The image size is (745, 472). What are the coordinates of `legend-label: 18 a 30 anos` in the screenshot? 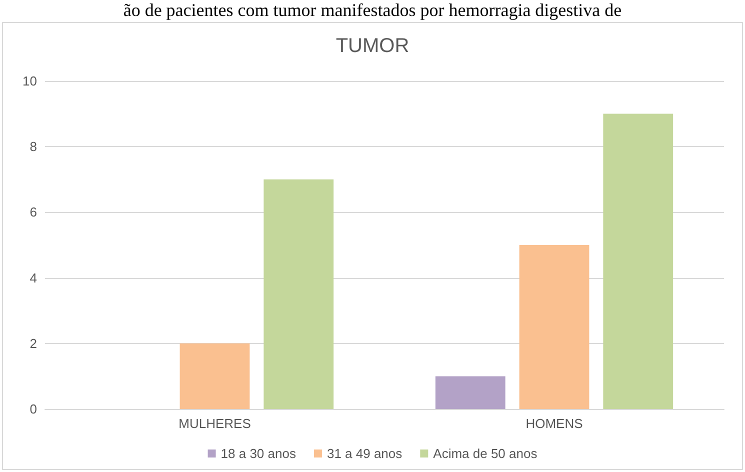 It's located at (258, 453).